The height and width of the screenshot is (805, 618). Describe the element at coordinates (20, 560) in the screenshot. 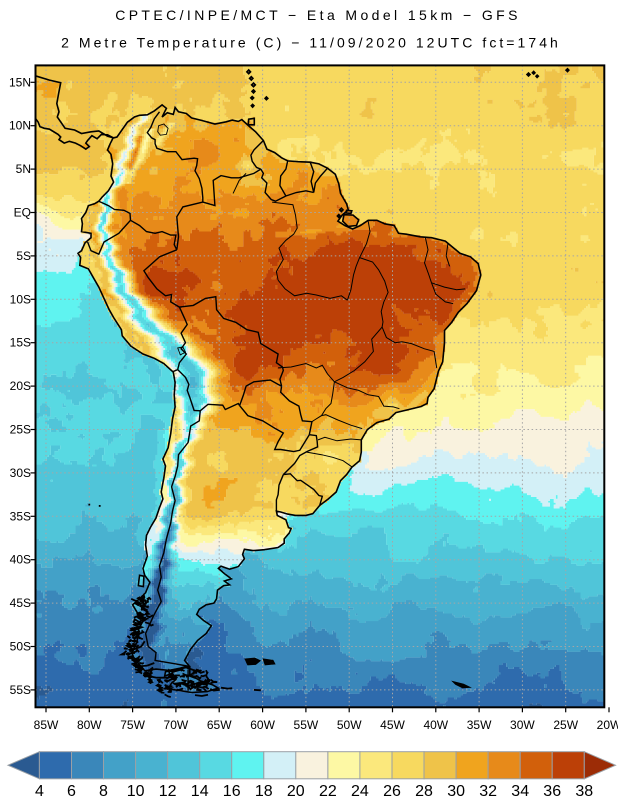

I see `svg-text: 40S` at that location.